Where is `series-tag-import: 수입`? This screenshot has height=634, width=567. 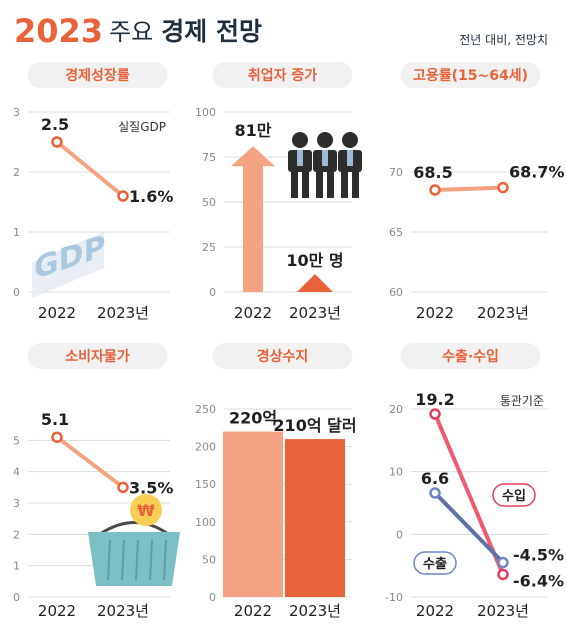
series-tag-import: 수입 is located at coordinates (514, 495).